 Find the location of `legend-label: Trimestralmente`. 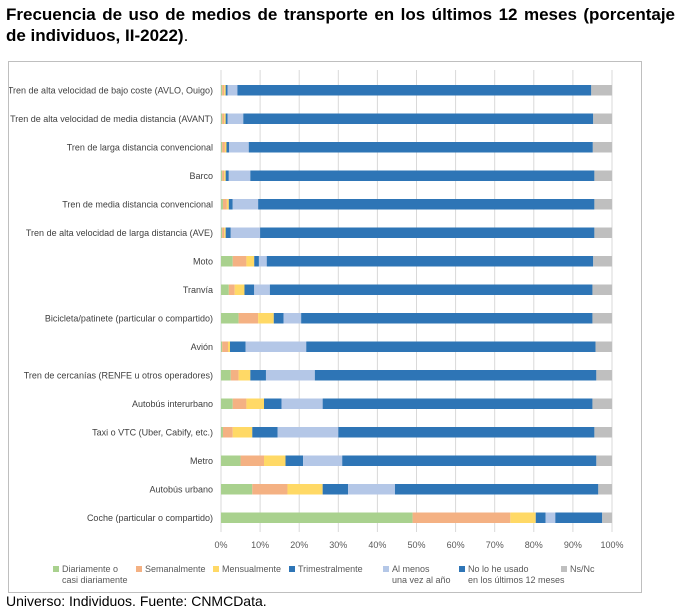

legend-label: Trimestralmente is located at coordinates (330, 569).